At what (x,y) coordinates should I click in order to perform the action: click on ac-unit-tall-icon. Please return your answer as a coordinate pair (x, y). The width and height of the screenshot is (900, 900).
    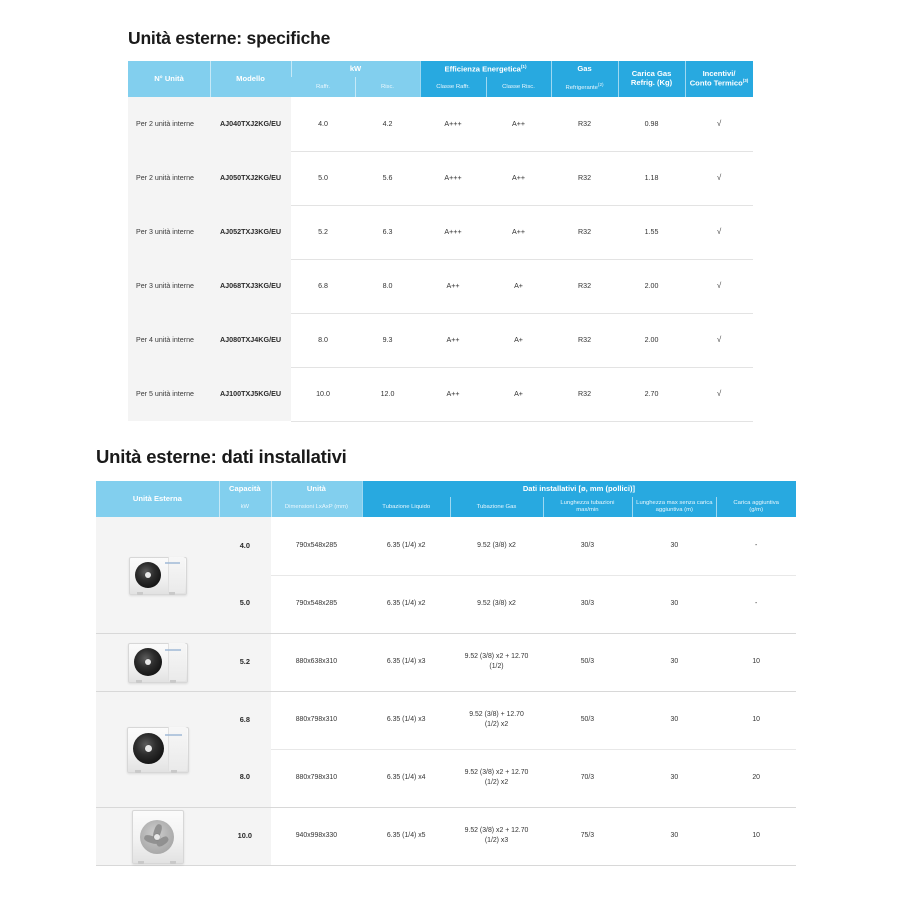
    Looking at the image, I should click on (158, 837).